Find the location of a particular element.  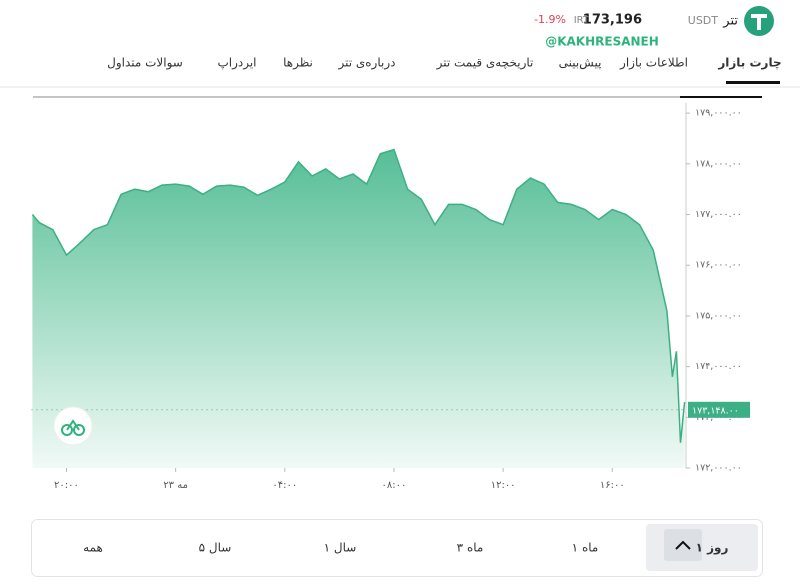

tab: سوالات متداول is located at coordinates (145, 63).